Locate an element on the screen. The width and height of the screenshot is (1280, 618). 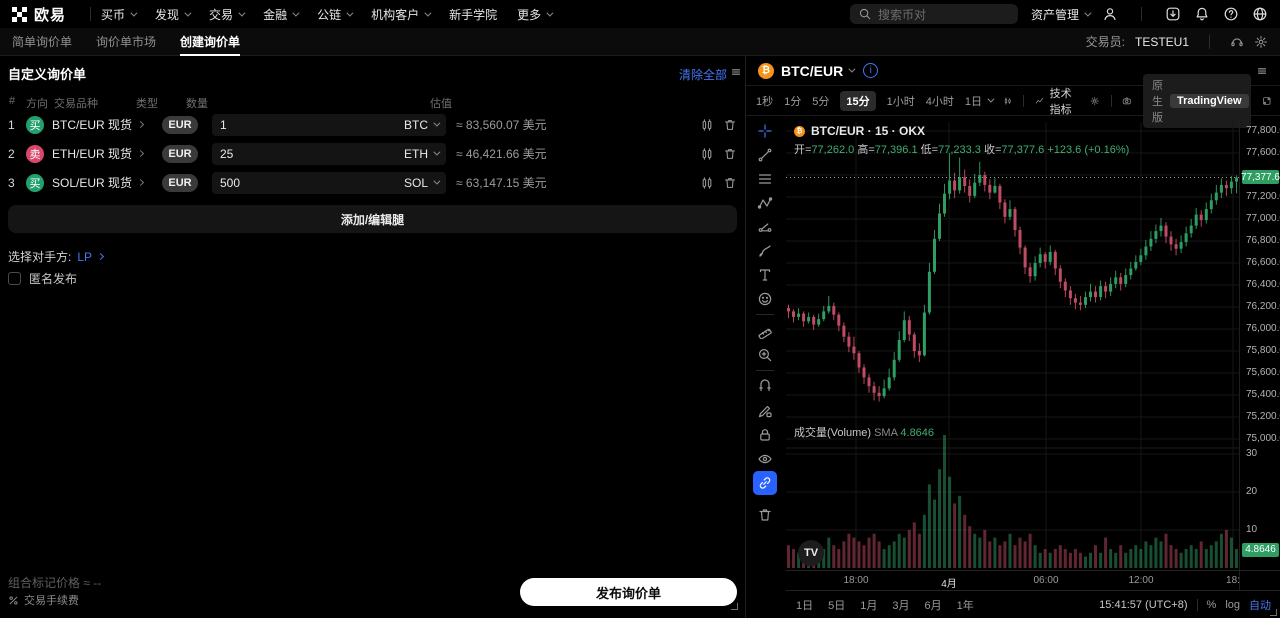
tradingview-mode-button: TradingView is located at coordinates (1209, 100).